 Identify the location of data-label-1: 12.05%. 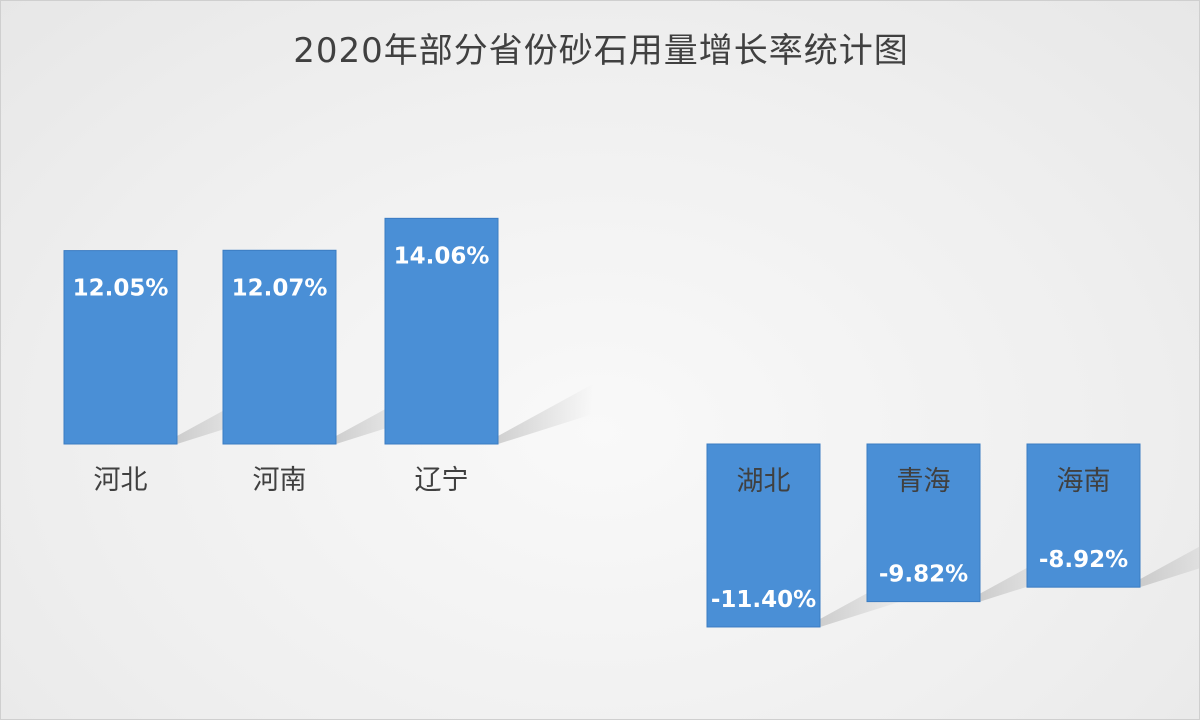
(121, 289).